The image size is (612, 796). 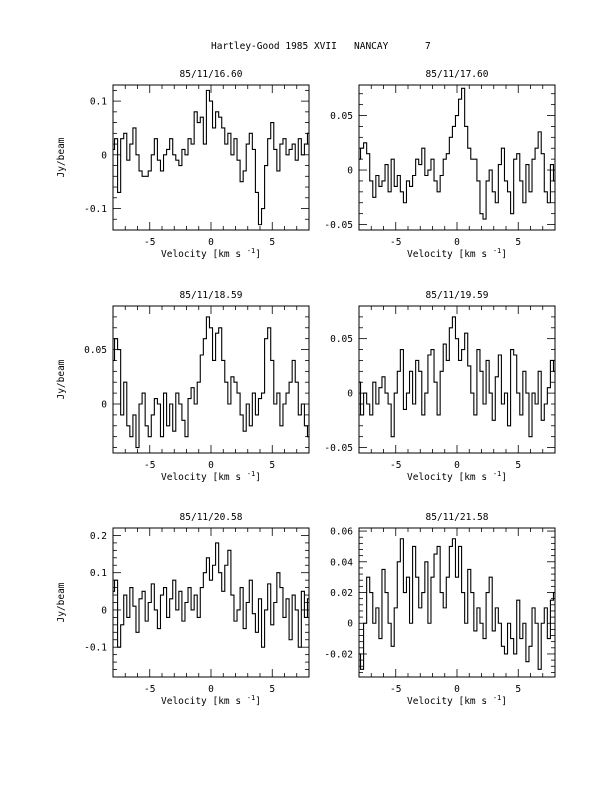 What do you see at coordinates (457, 295) in the screenshot?
I see `panel-title: 85/11/19.59` at bounding box center [457, 295].